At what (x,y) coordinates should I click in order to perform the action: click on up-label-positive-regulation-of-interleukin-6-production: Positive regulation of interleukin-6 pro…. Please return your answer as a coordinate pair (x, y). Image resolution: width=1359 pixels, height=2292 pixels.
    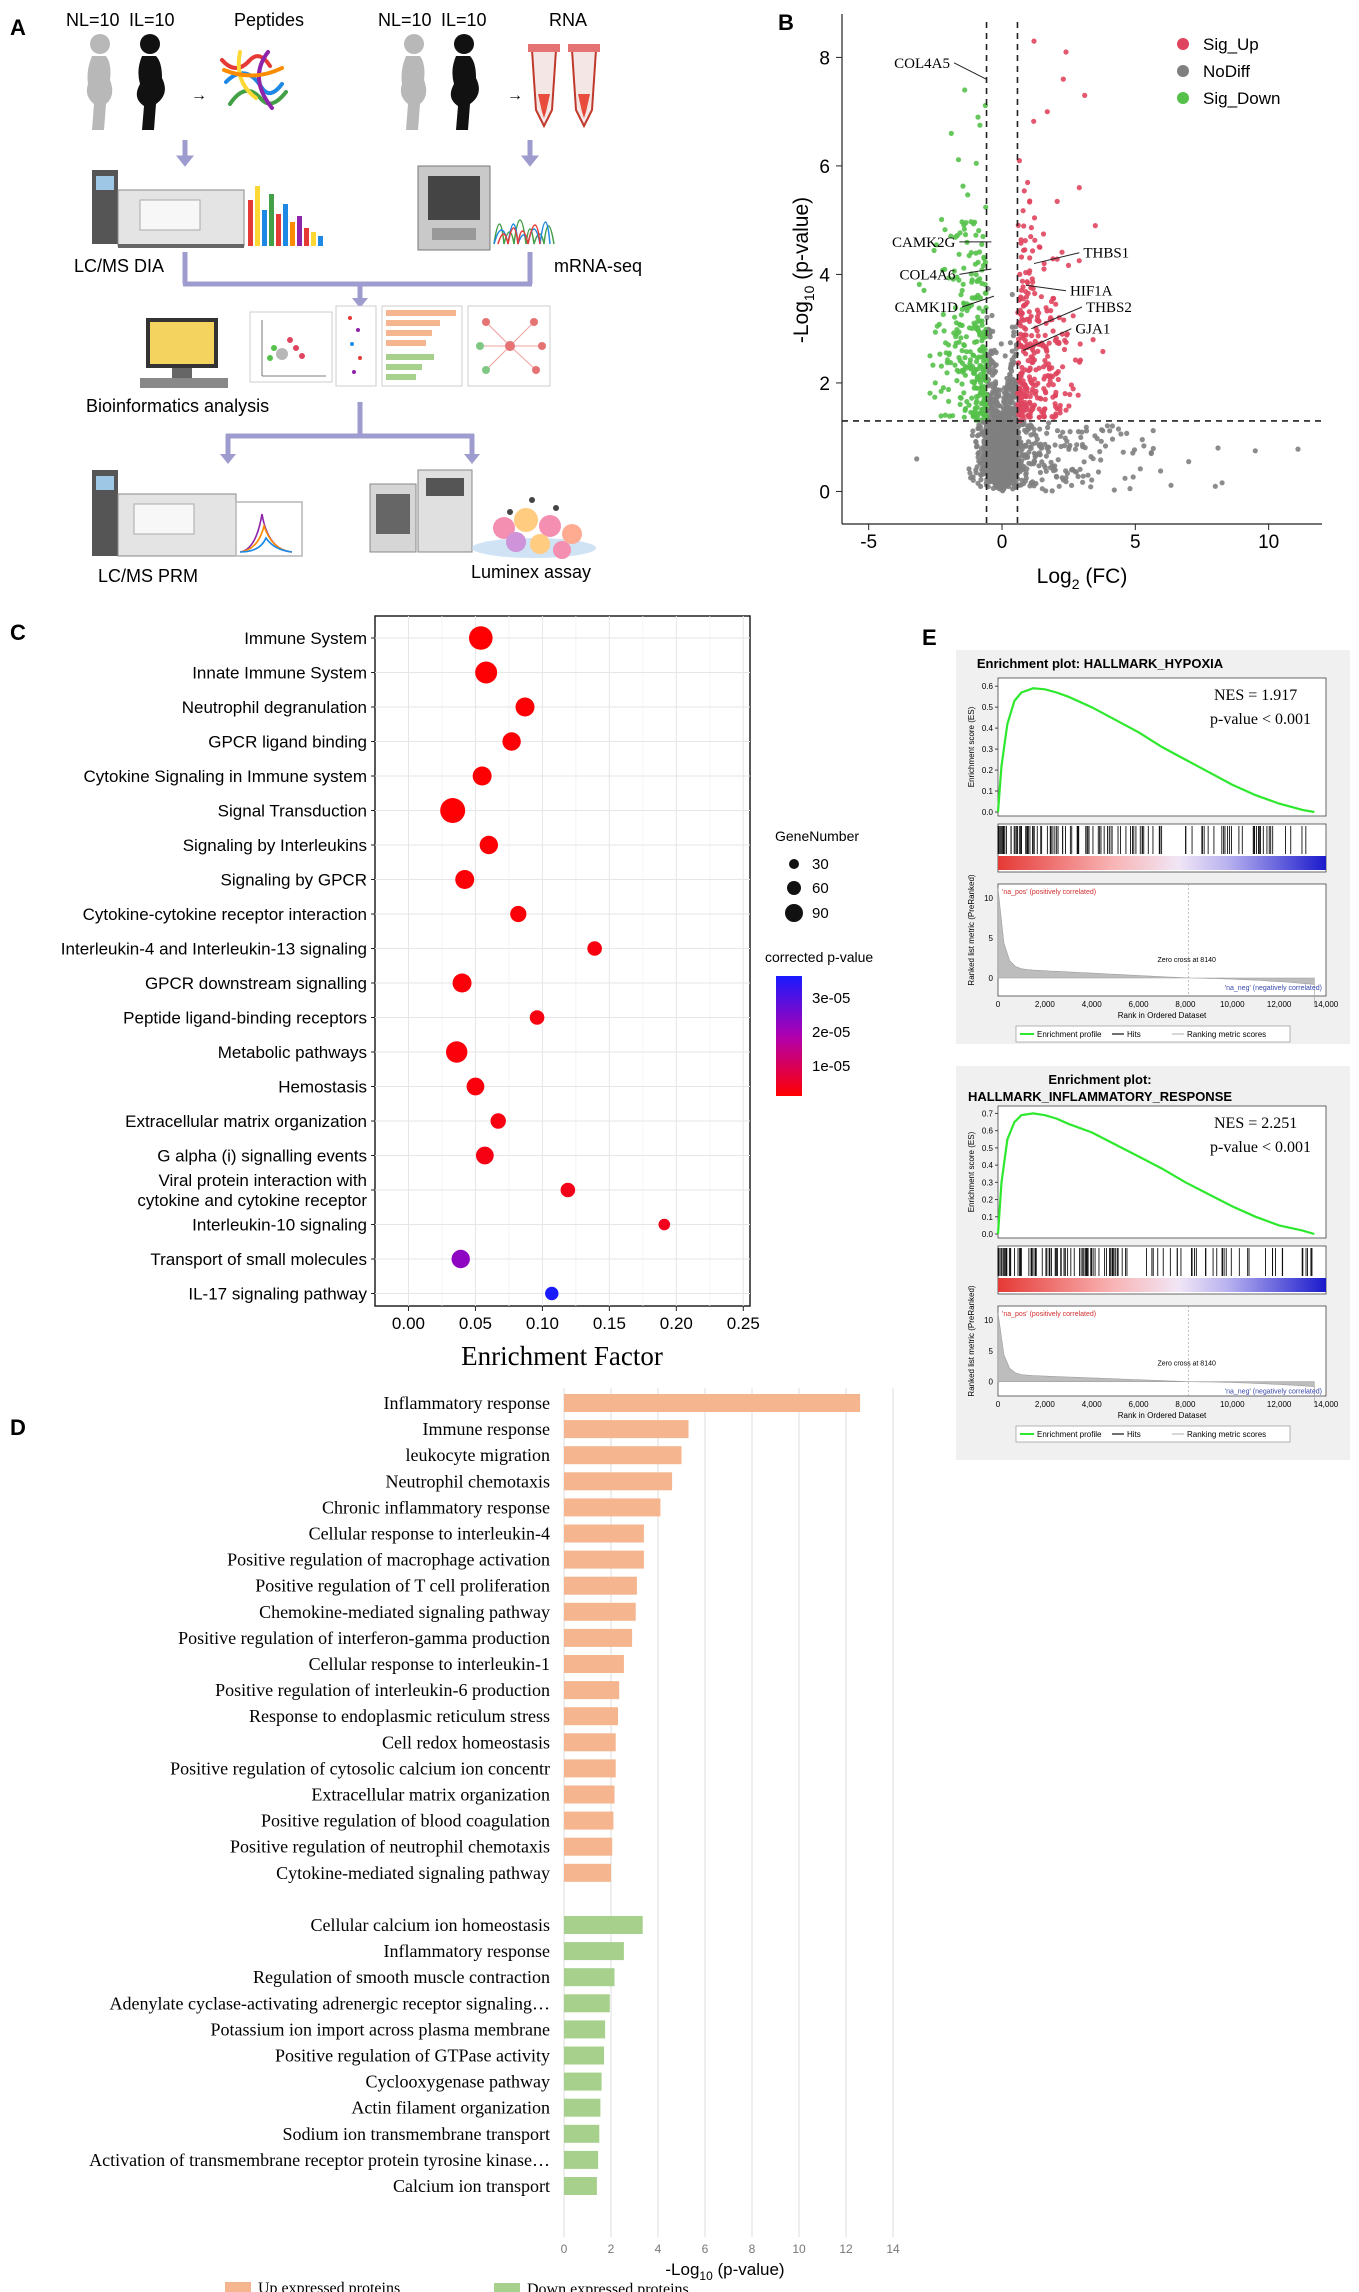
    Looking at the image, I should click on (382, 1690).